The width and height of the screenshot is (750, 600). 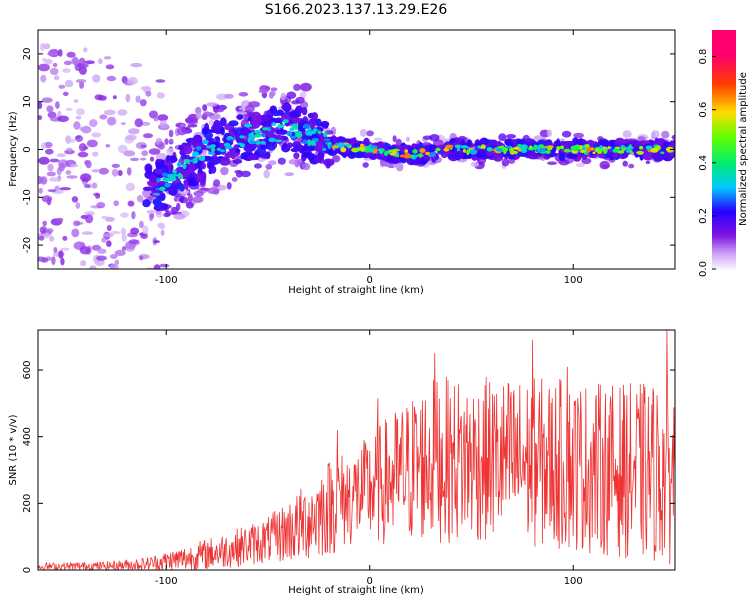 I want to click on y-tick-label: 20, so click(x=27, y=54).